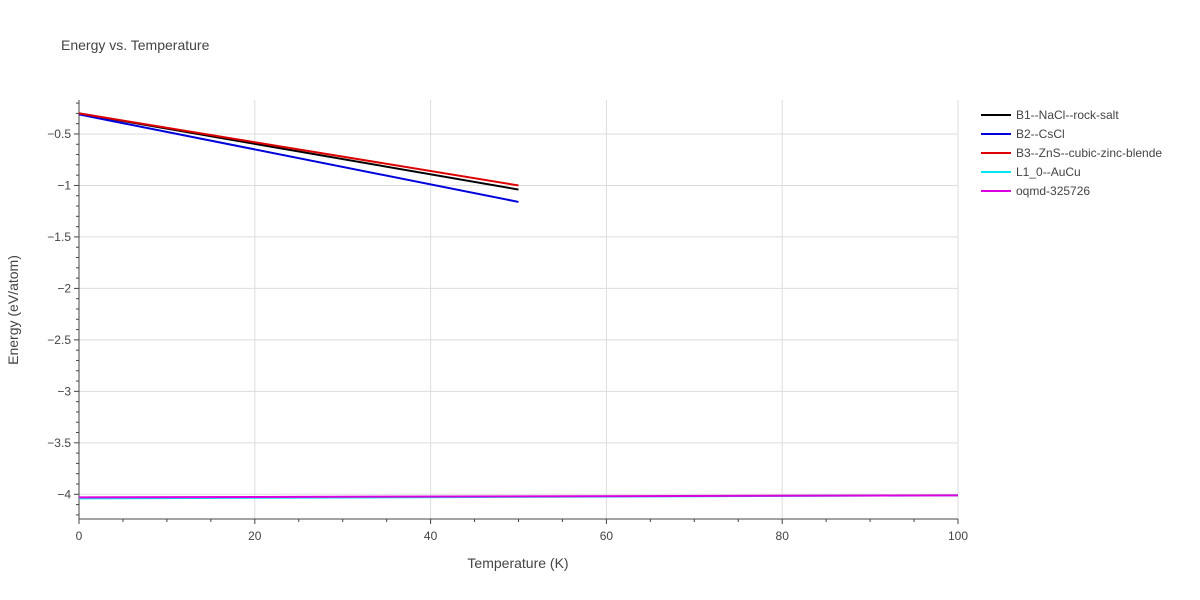 The height and width of the screenshot is (600, 1200). I want to click on x-tick-label: 100, so click(958, 536).